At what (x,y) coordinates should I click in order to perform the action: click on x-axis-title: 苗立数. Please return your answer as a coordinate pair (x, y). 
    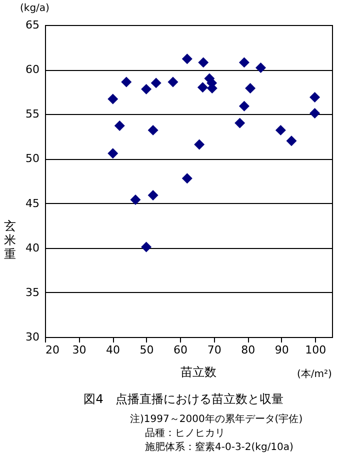
    Looking at the image, I should click on (198, 372).